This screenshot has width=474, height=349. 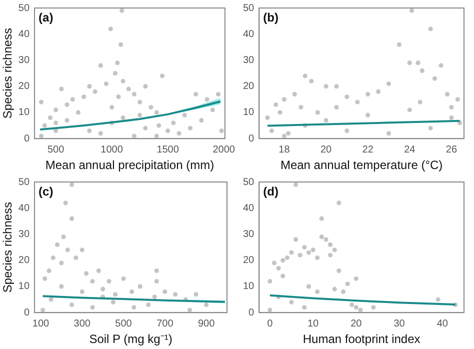 I want to click on x-tick-label: 700, so click(x=165, y=324).